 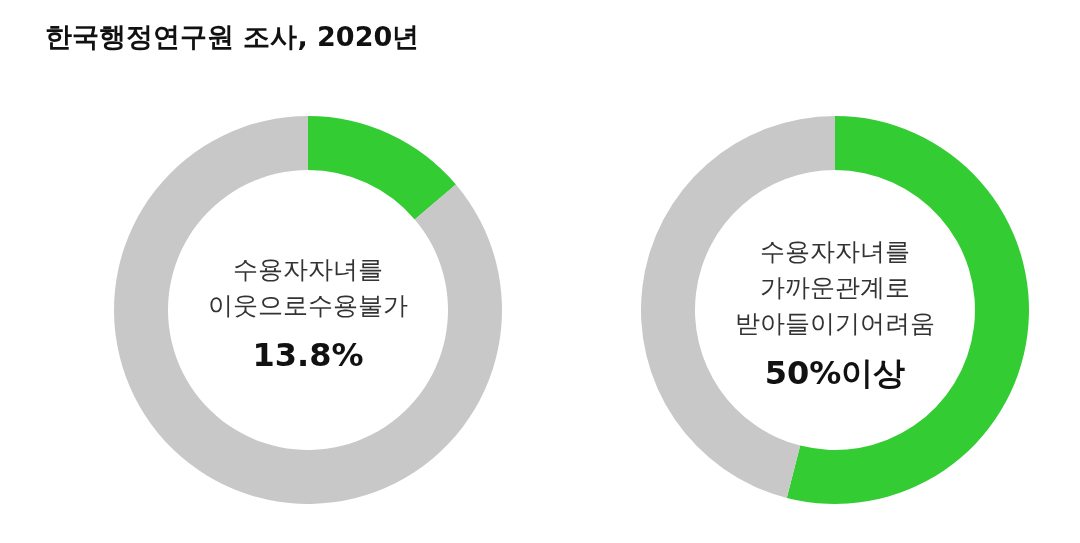 What do you see at coordinates (308, 287) in the screenshot?
I see `text: 수용자자녀를 이웃으로수용불가` at bounding box center [308, 287].